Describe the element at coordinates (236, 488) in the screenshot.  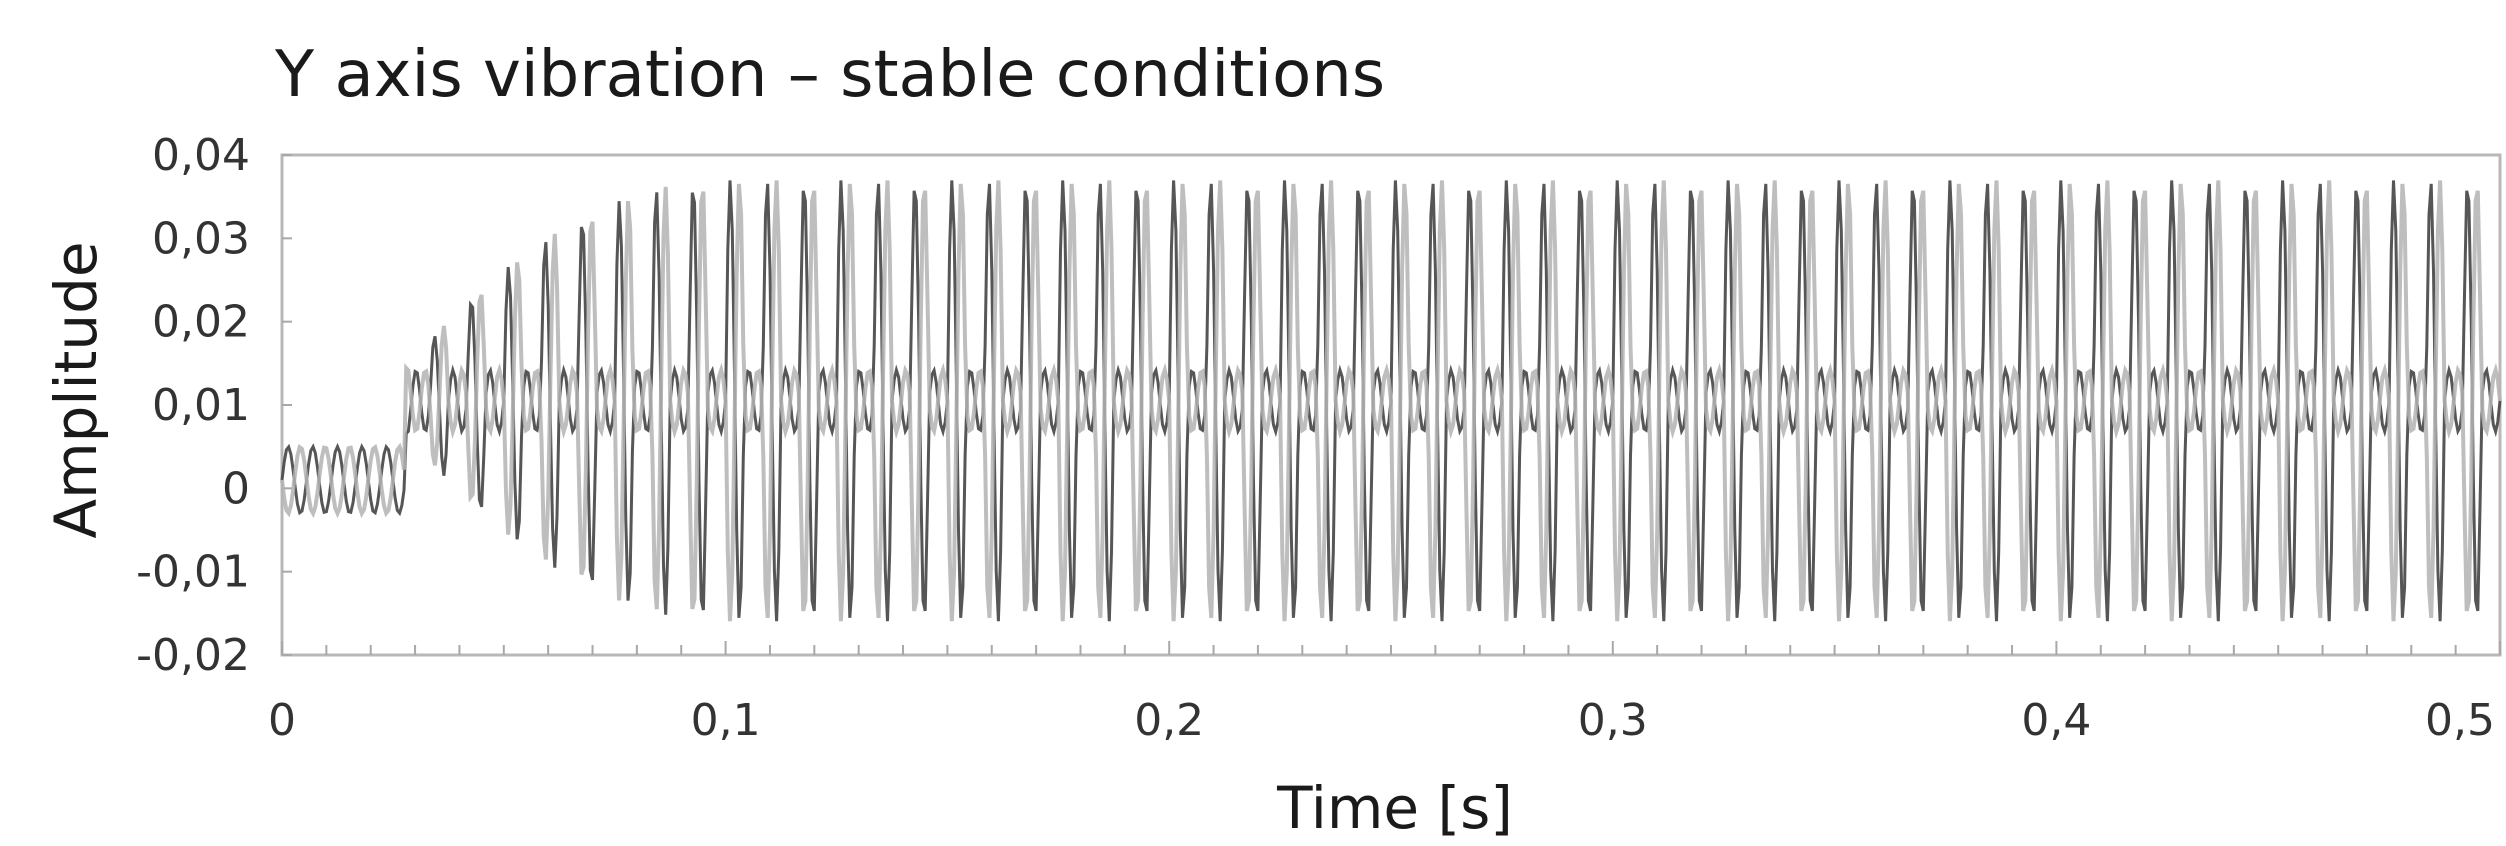
I see `y-tick-label: 0` at that location.